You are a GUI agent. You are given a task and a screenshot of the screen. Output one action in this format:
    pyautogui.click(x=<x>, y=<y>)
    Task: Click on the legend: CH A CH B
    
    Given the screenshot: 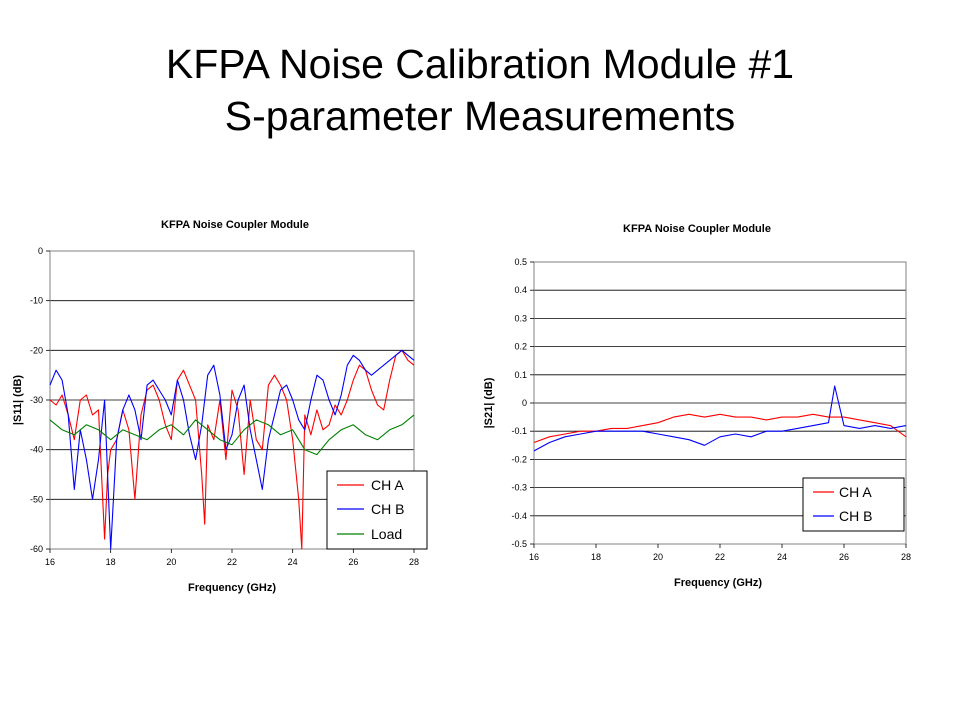 What is the action you would take?
    pyautogui.click(x=853, y=504)
    